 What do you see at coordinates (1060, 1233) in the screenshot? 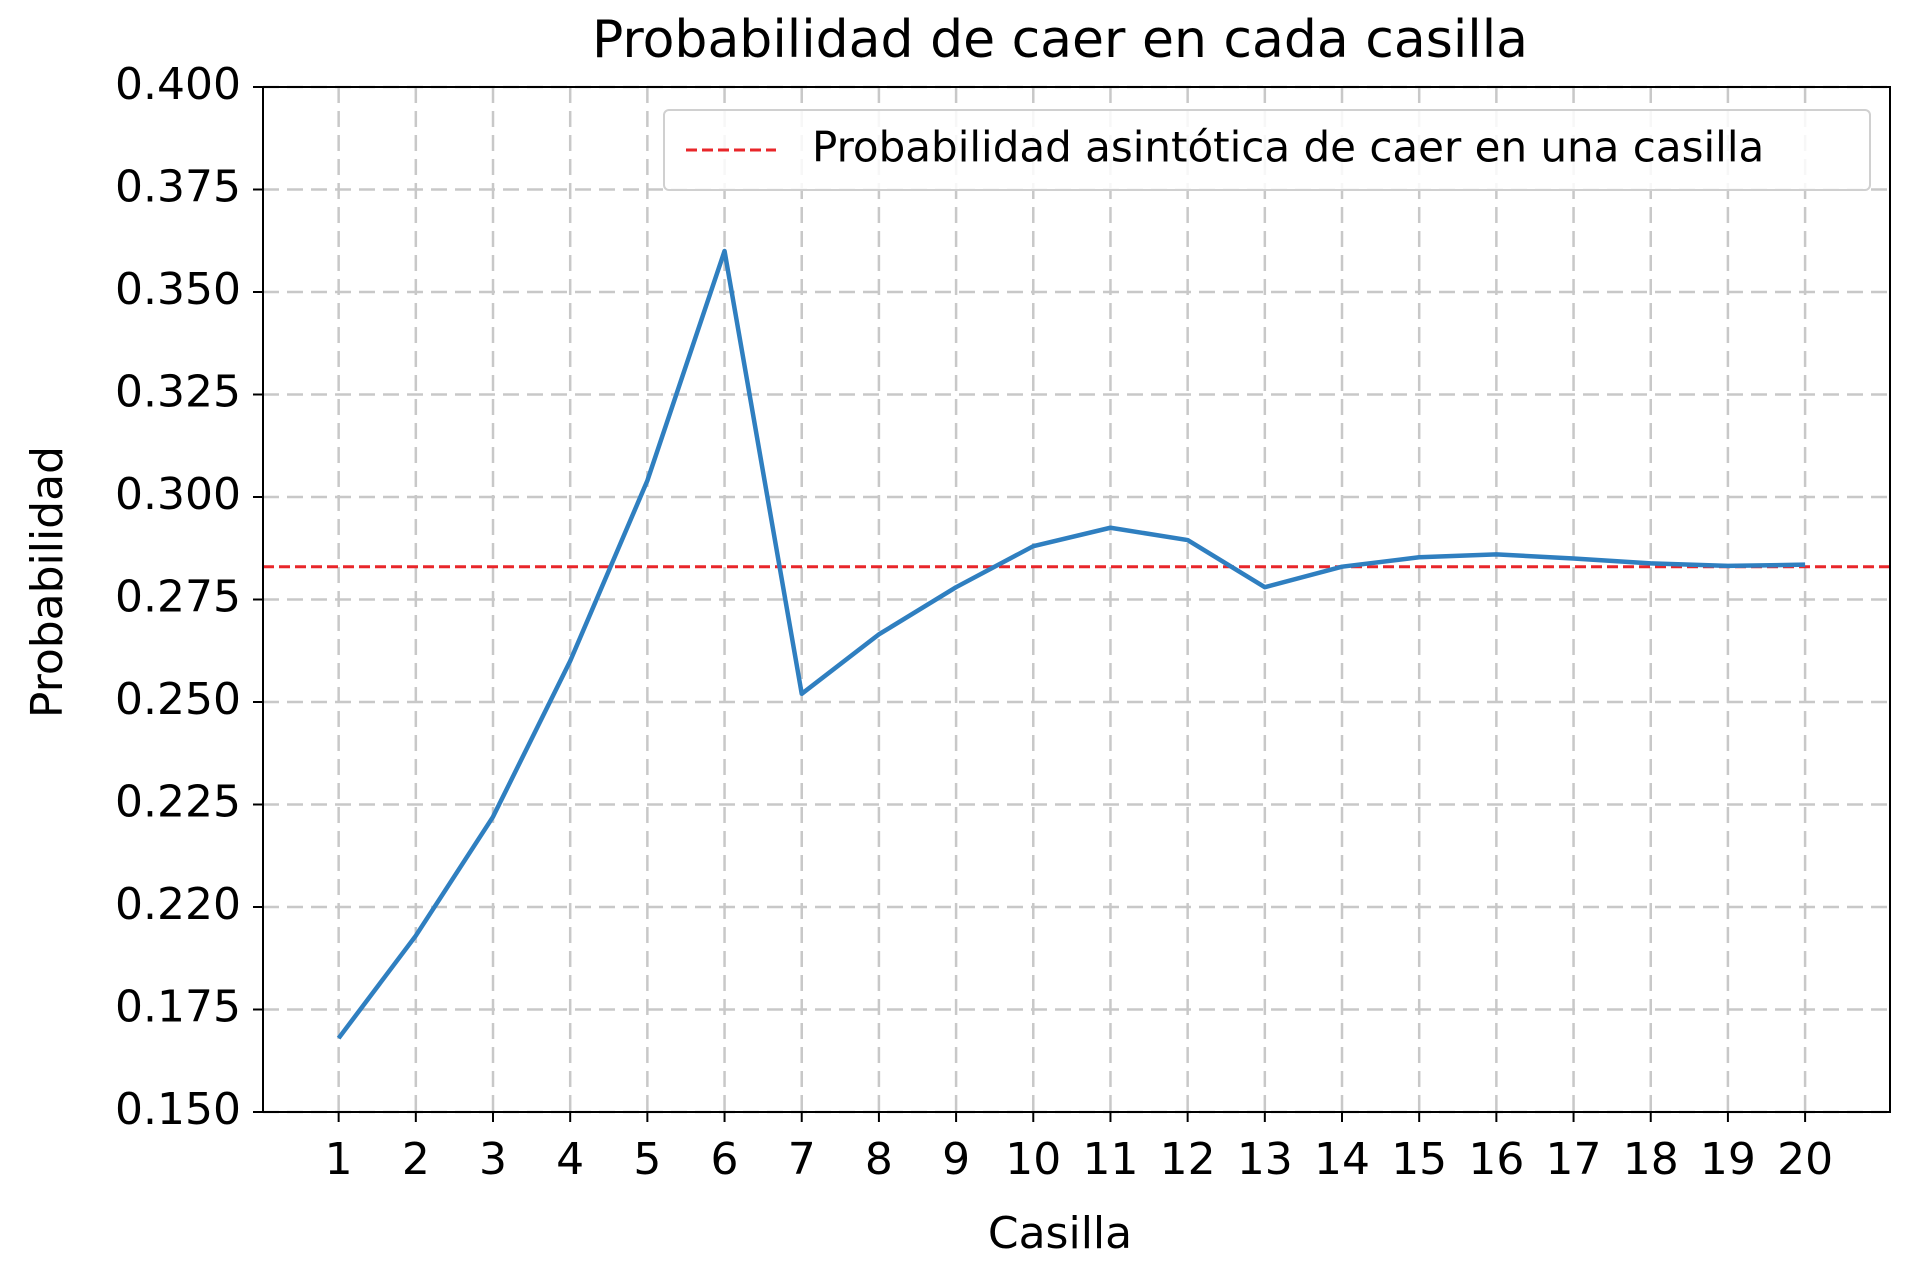
I see `x-axis-label: Casilla` at bounding box center [1060, 1233].